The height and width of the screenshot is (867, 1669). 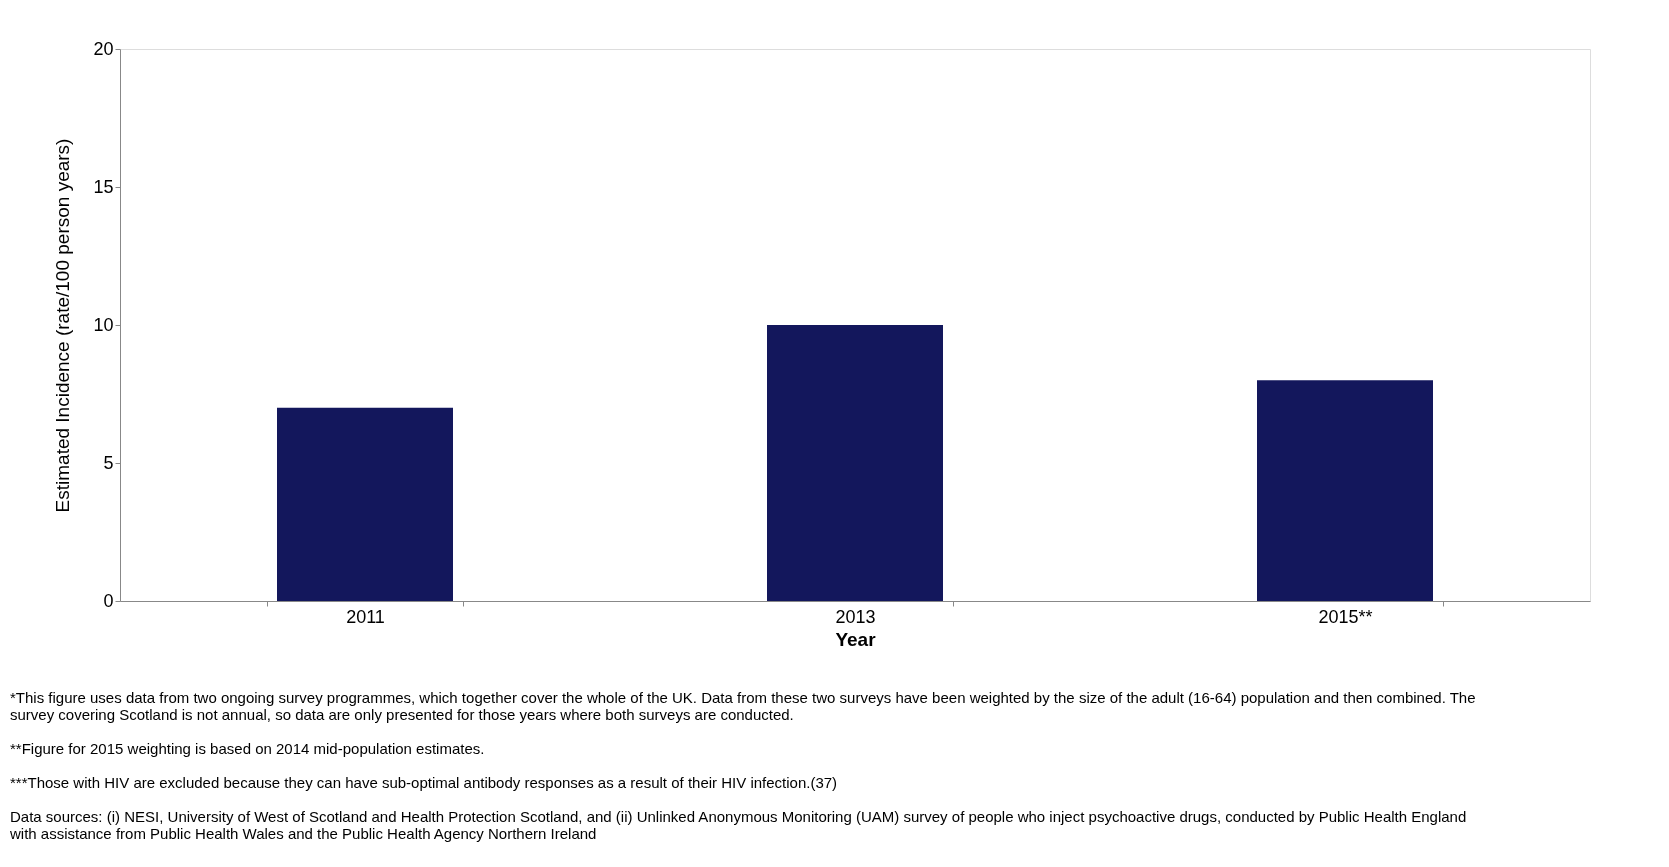 What do you see at coordinates (108, 462) in the screenshot?
I see `y-tick-label: 5` at bounding box center [108, 462].